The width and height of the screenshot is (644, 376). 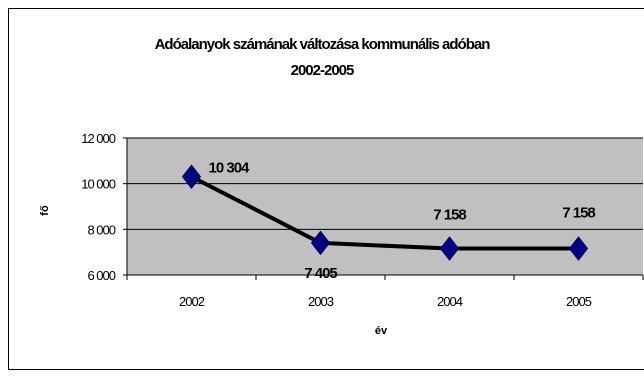 I want to click on chart-subtitle: 2002-2005, so click(x=322, y=70).